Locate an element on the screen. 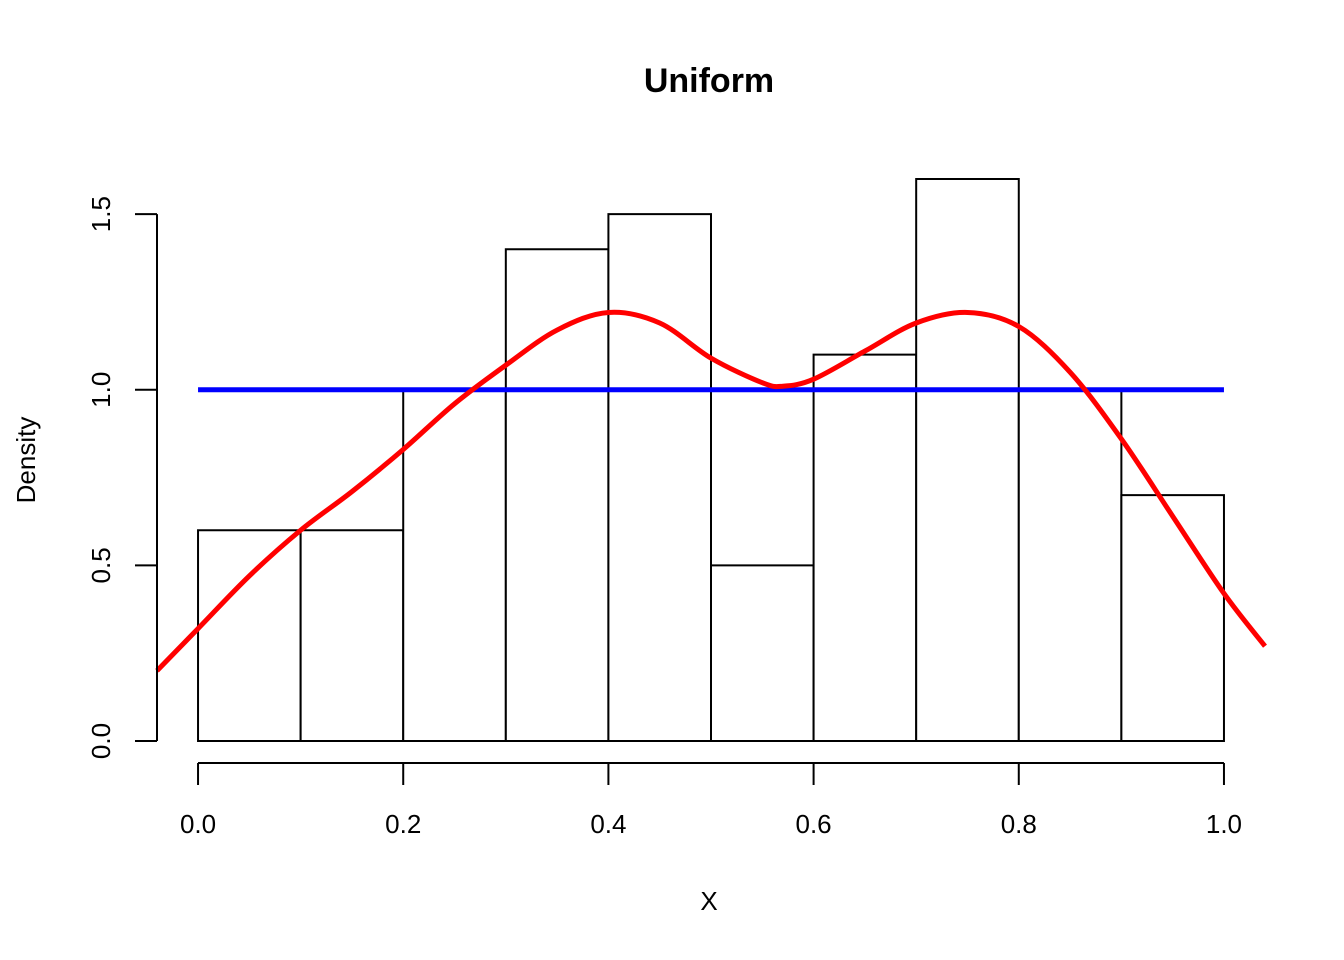 This screenshot has height=960, width=1344. chart-title: Uniform is located at coordinates (709, 81).